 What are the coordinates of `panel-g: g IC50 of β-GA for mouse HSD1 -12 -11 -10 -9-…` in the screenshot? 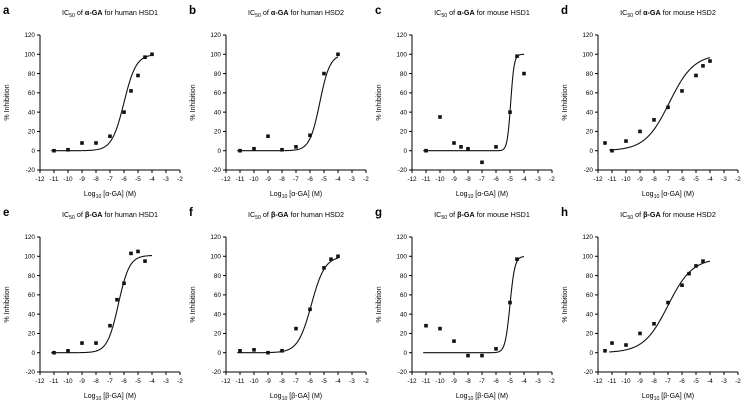 It's located at (465, 304).